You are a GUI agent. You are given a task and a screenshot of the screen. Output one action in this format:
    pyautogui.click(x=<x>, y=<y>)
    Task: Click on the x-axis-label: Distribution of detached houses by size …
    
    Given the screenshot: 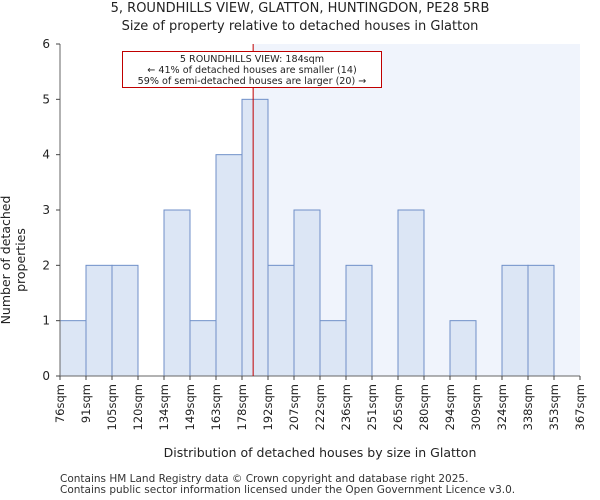 What is the action you would take?
    pyautogui.click(x=320, y=452)
    